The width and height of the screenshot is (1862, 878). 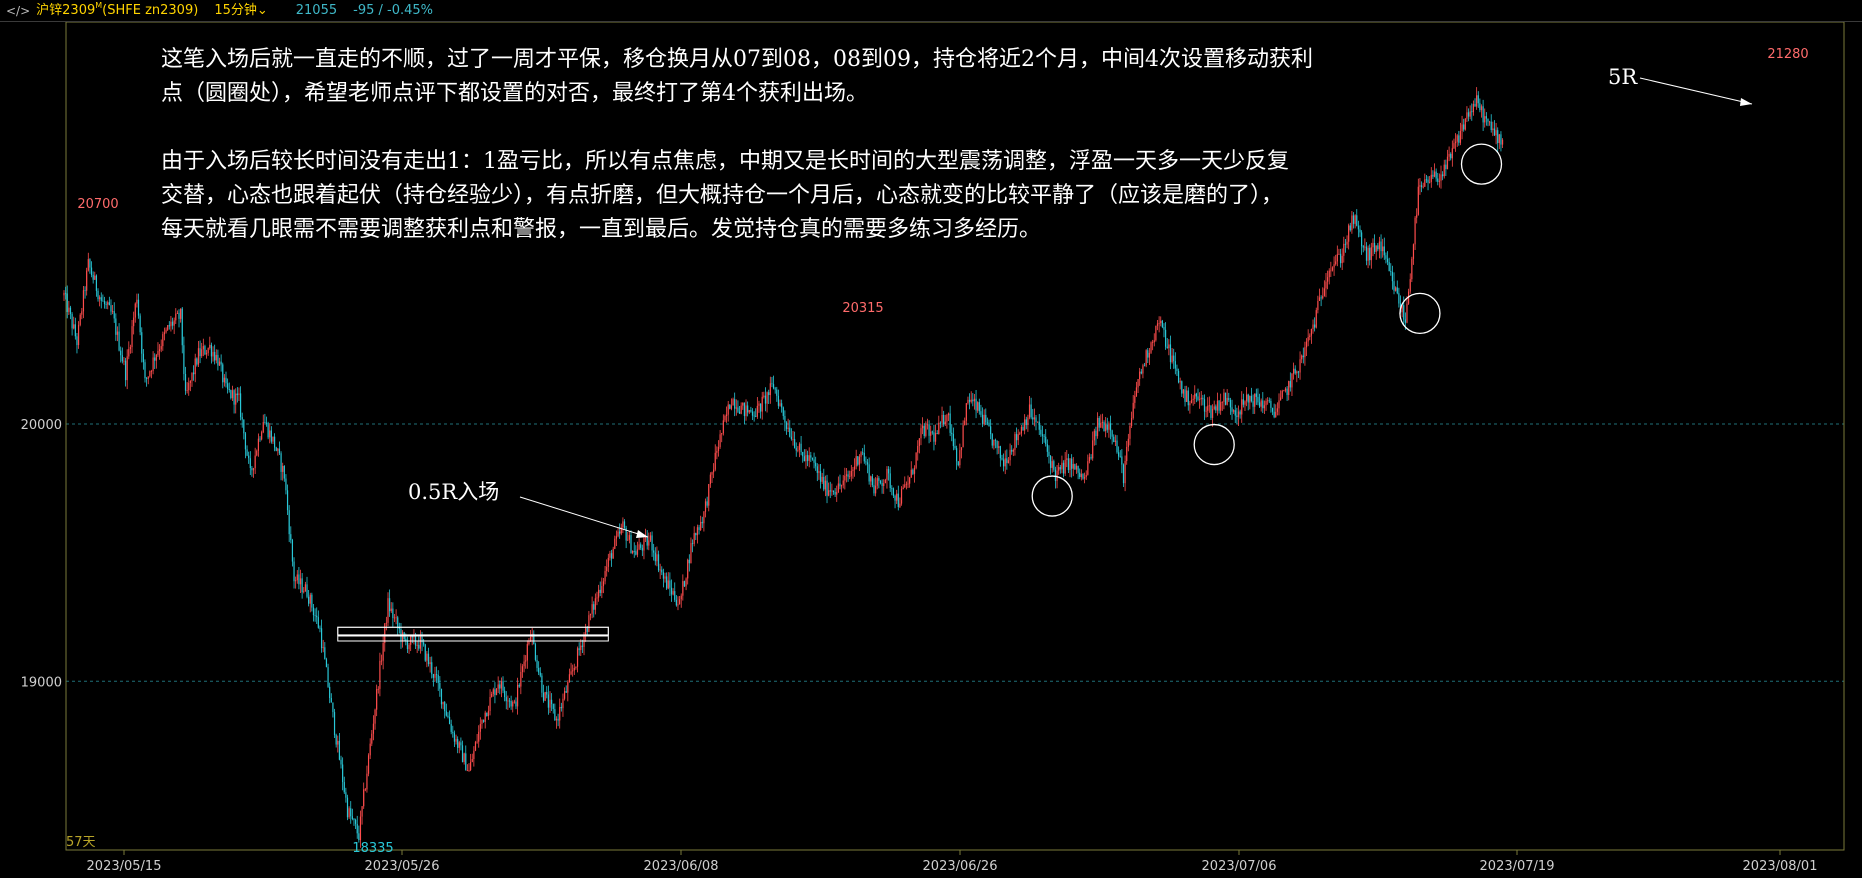 What do you see at coordinates (117, 11) in the screenshot?
I see `symbol-name: 沪锌2309M(SHFE zn2309)` at bounding box center [117, 11].